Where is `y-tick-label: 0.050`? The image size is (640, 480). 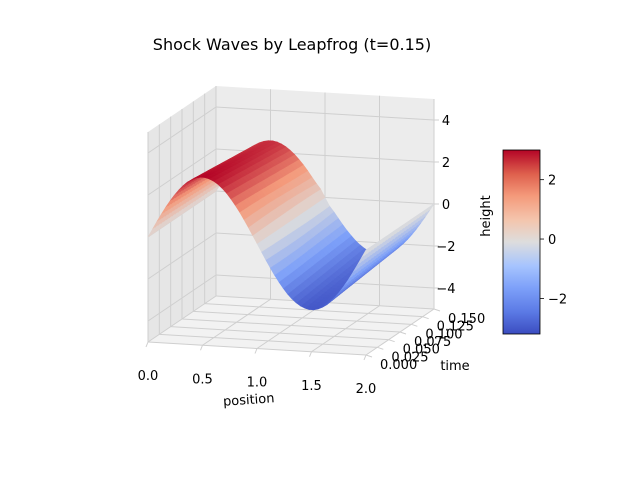
y-tick-label: 0.050 is located at coordinates (421, 350).